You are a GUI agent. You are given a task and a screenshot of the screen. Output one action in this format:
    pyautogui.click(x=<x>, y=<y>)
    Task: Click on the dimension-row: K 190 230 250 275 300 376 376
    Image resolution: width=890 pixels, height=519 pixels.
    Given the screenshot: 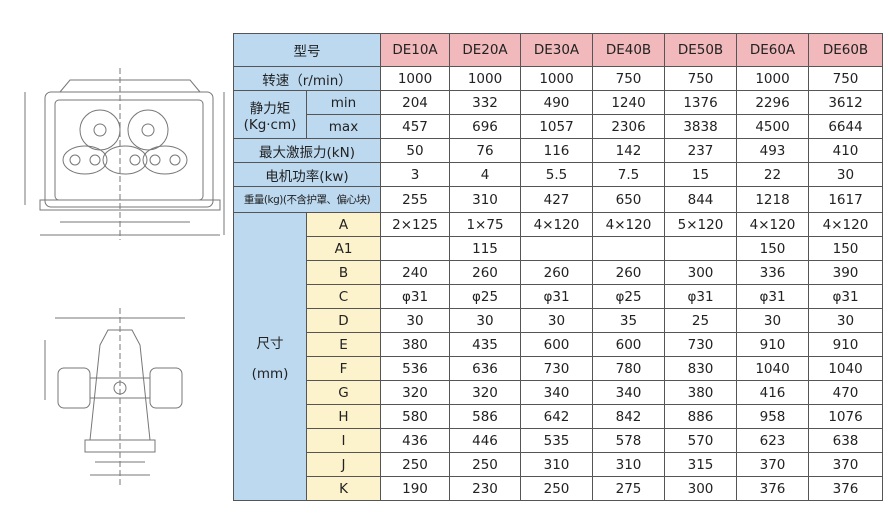 What is the action you would take?
    pyautogui.click(x=558, y=488)
    